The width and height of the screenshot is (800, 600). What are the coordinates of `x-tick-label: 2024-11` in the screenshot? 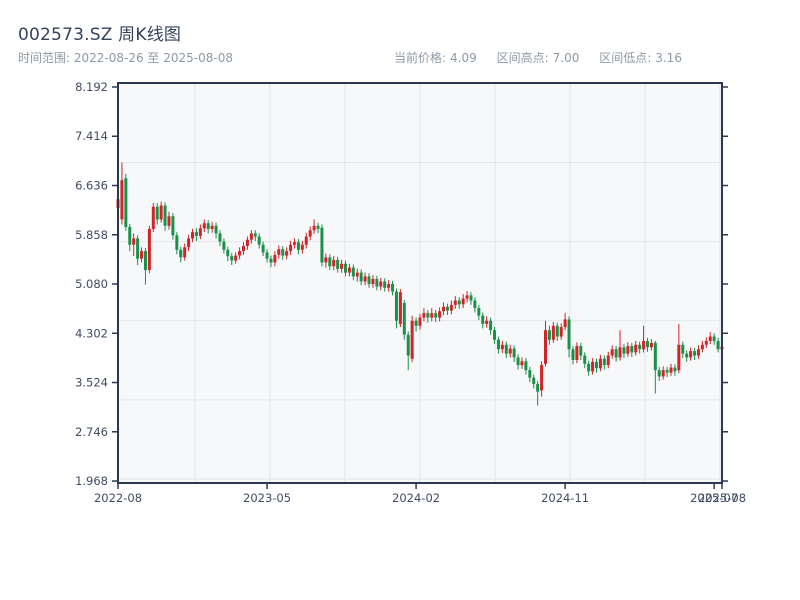 It's located at (565, 498).